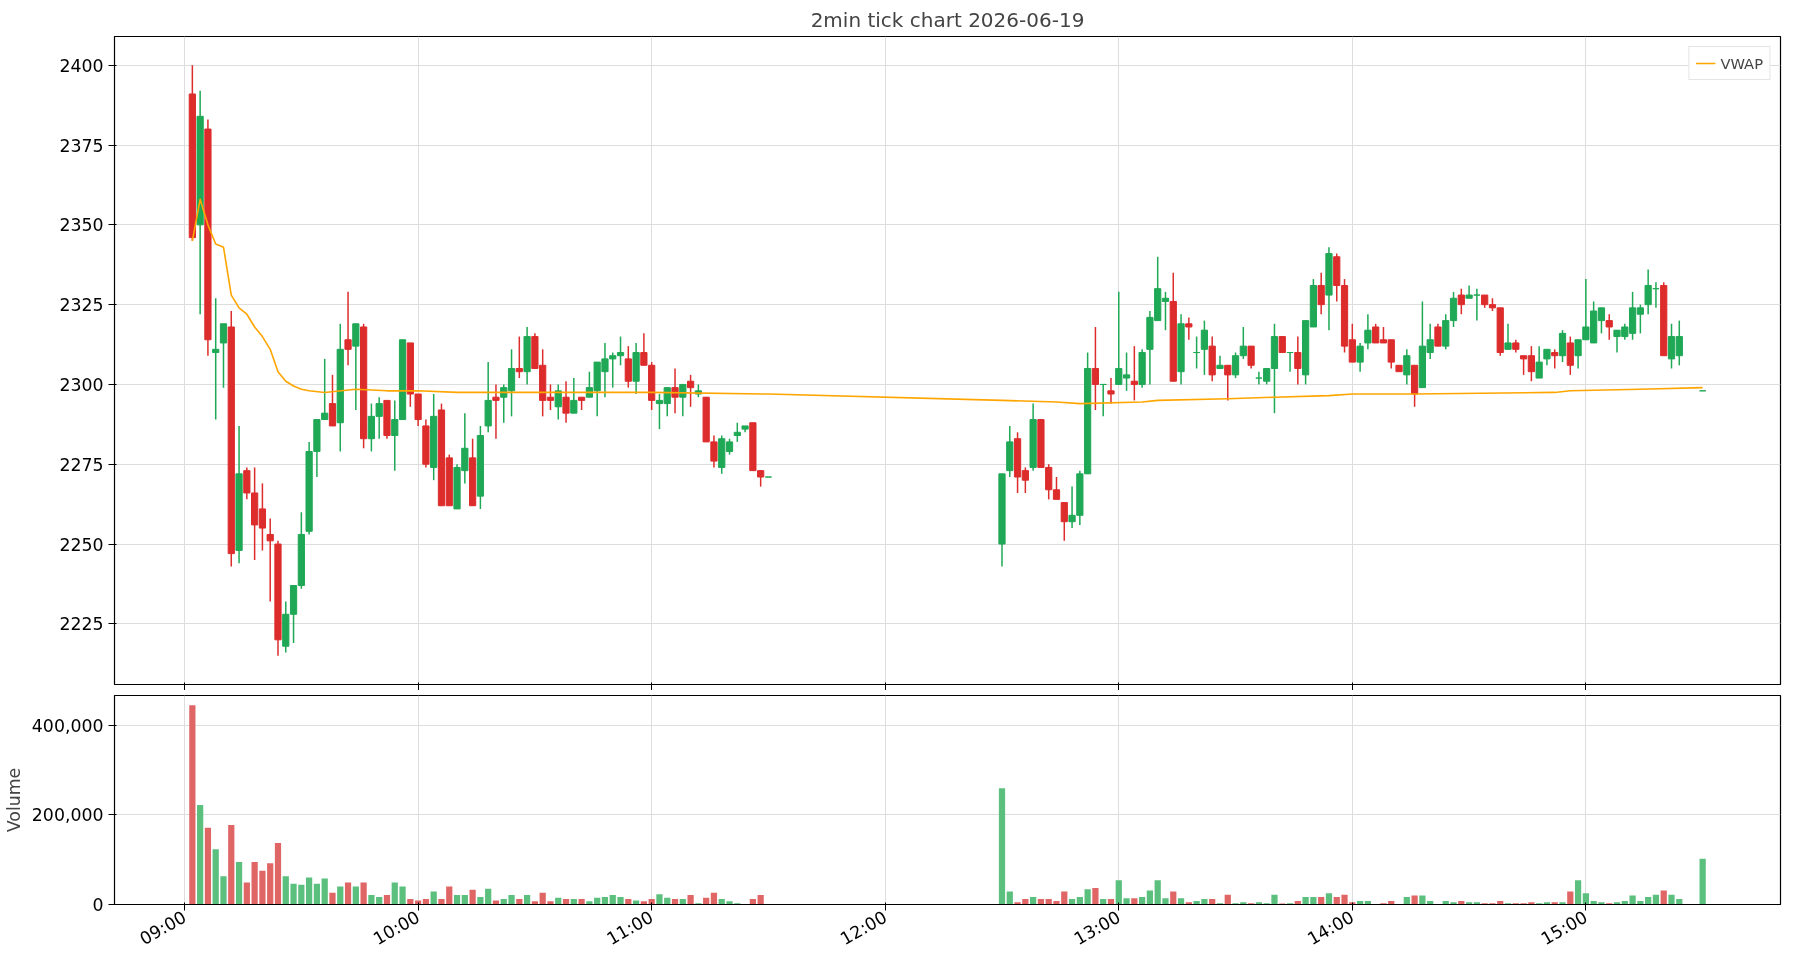 The image size is (1820, 980). Describe the element at coordinates (81, 145) in the screenshot. I see `y-tick-label: 2375` at that location.